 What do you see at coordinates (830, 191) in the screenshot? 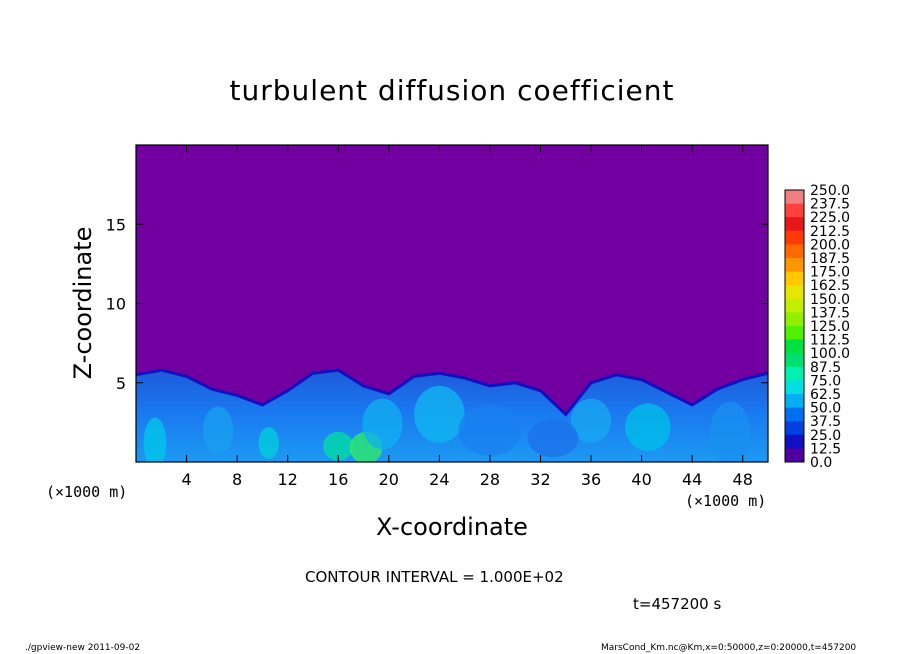
I see `colorbar-level-label: 250.0` at bounding box center [830, 191].